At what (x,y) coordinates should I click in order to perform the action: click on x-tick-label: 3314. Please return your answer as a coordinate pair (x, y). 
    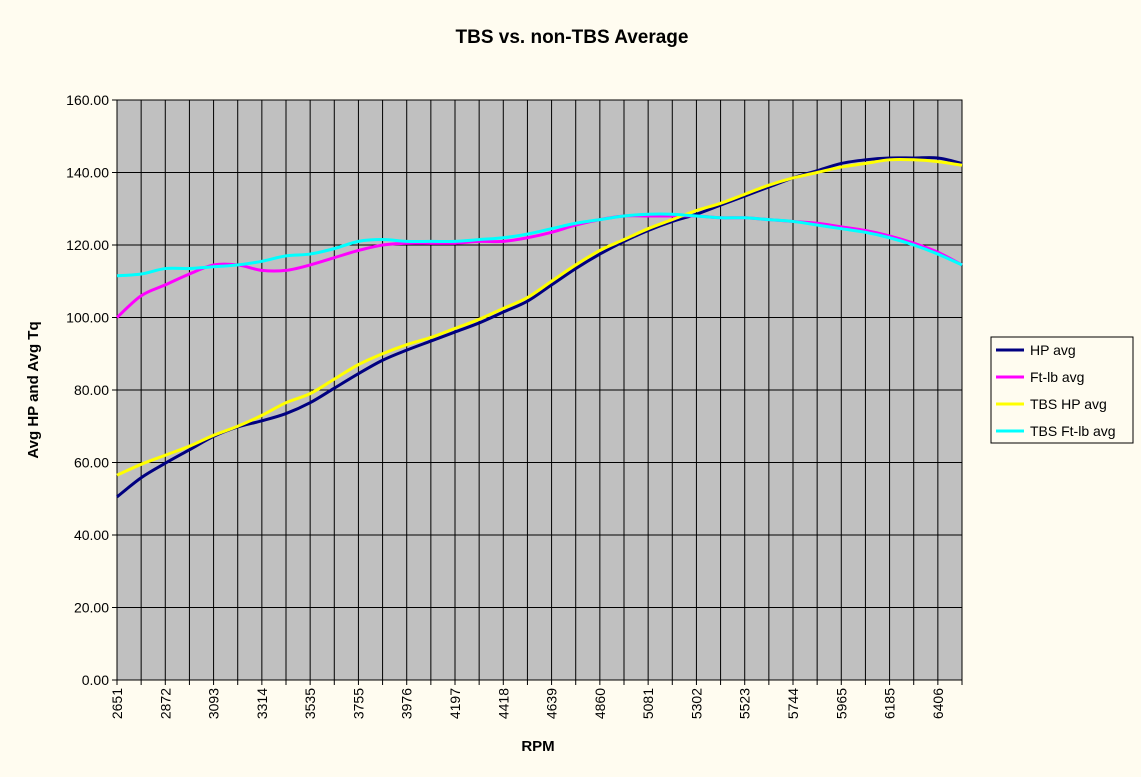
    Looking at the image, I should click on (262, 703).